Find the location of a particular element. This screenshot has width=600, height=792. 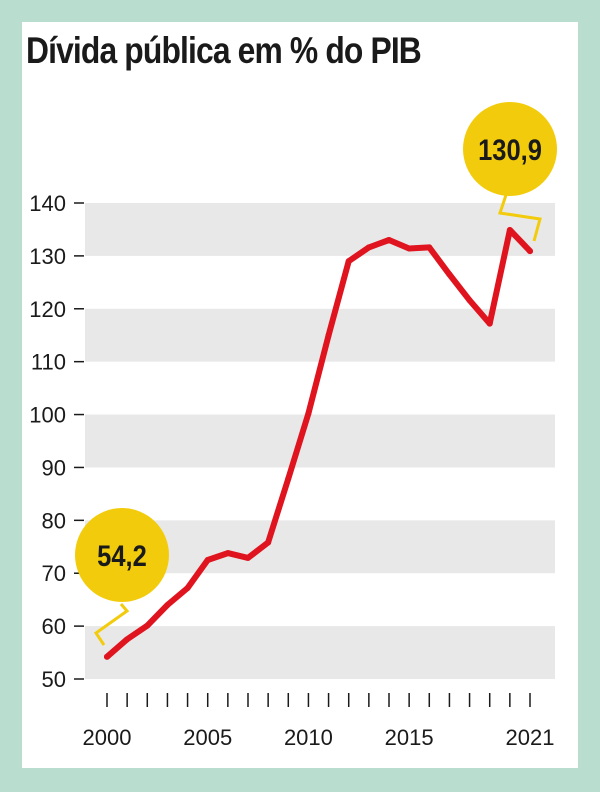

y-tick-label: 70 is located at coordinates (54, 573).